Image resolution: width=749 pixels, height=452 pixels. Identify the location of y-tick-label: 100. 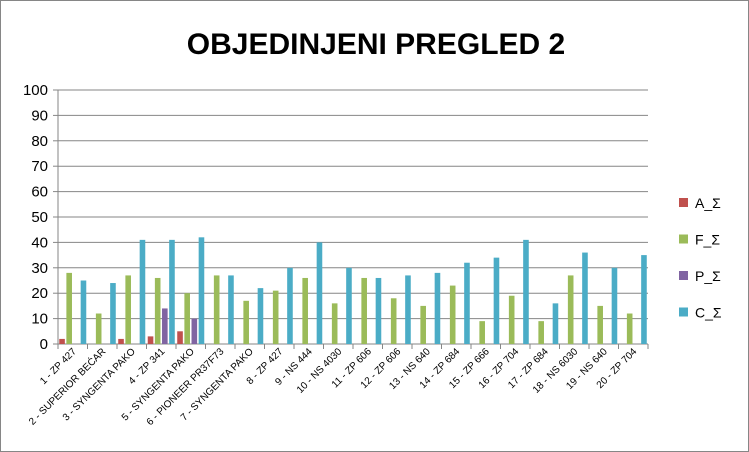
(35, 90).